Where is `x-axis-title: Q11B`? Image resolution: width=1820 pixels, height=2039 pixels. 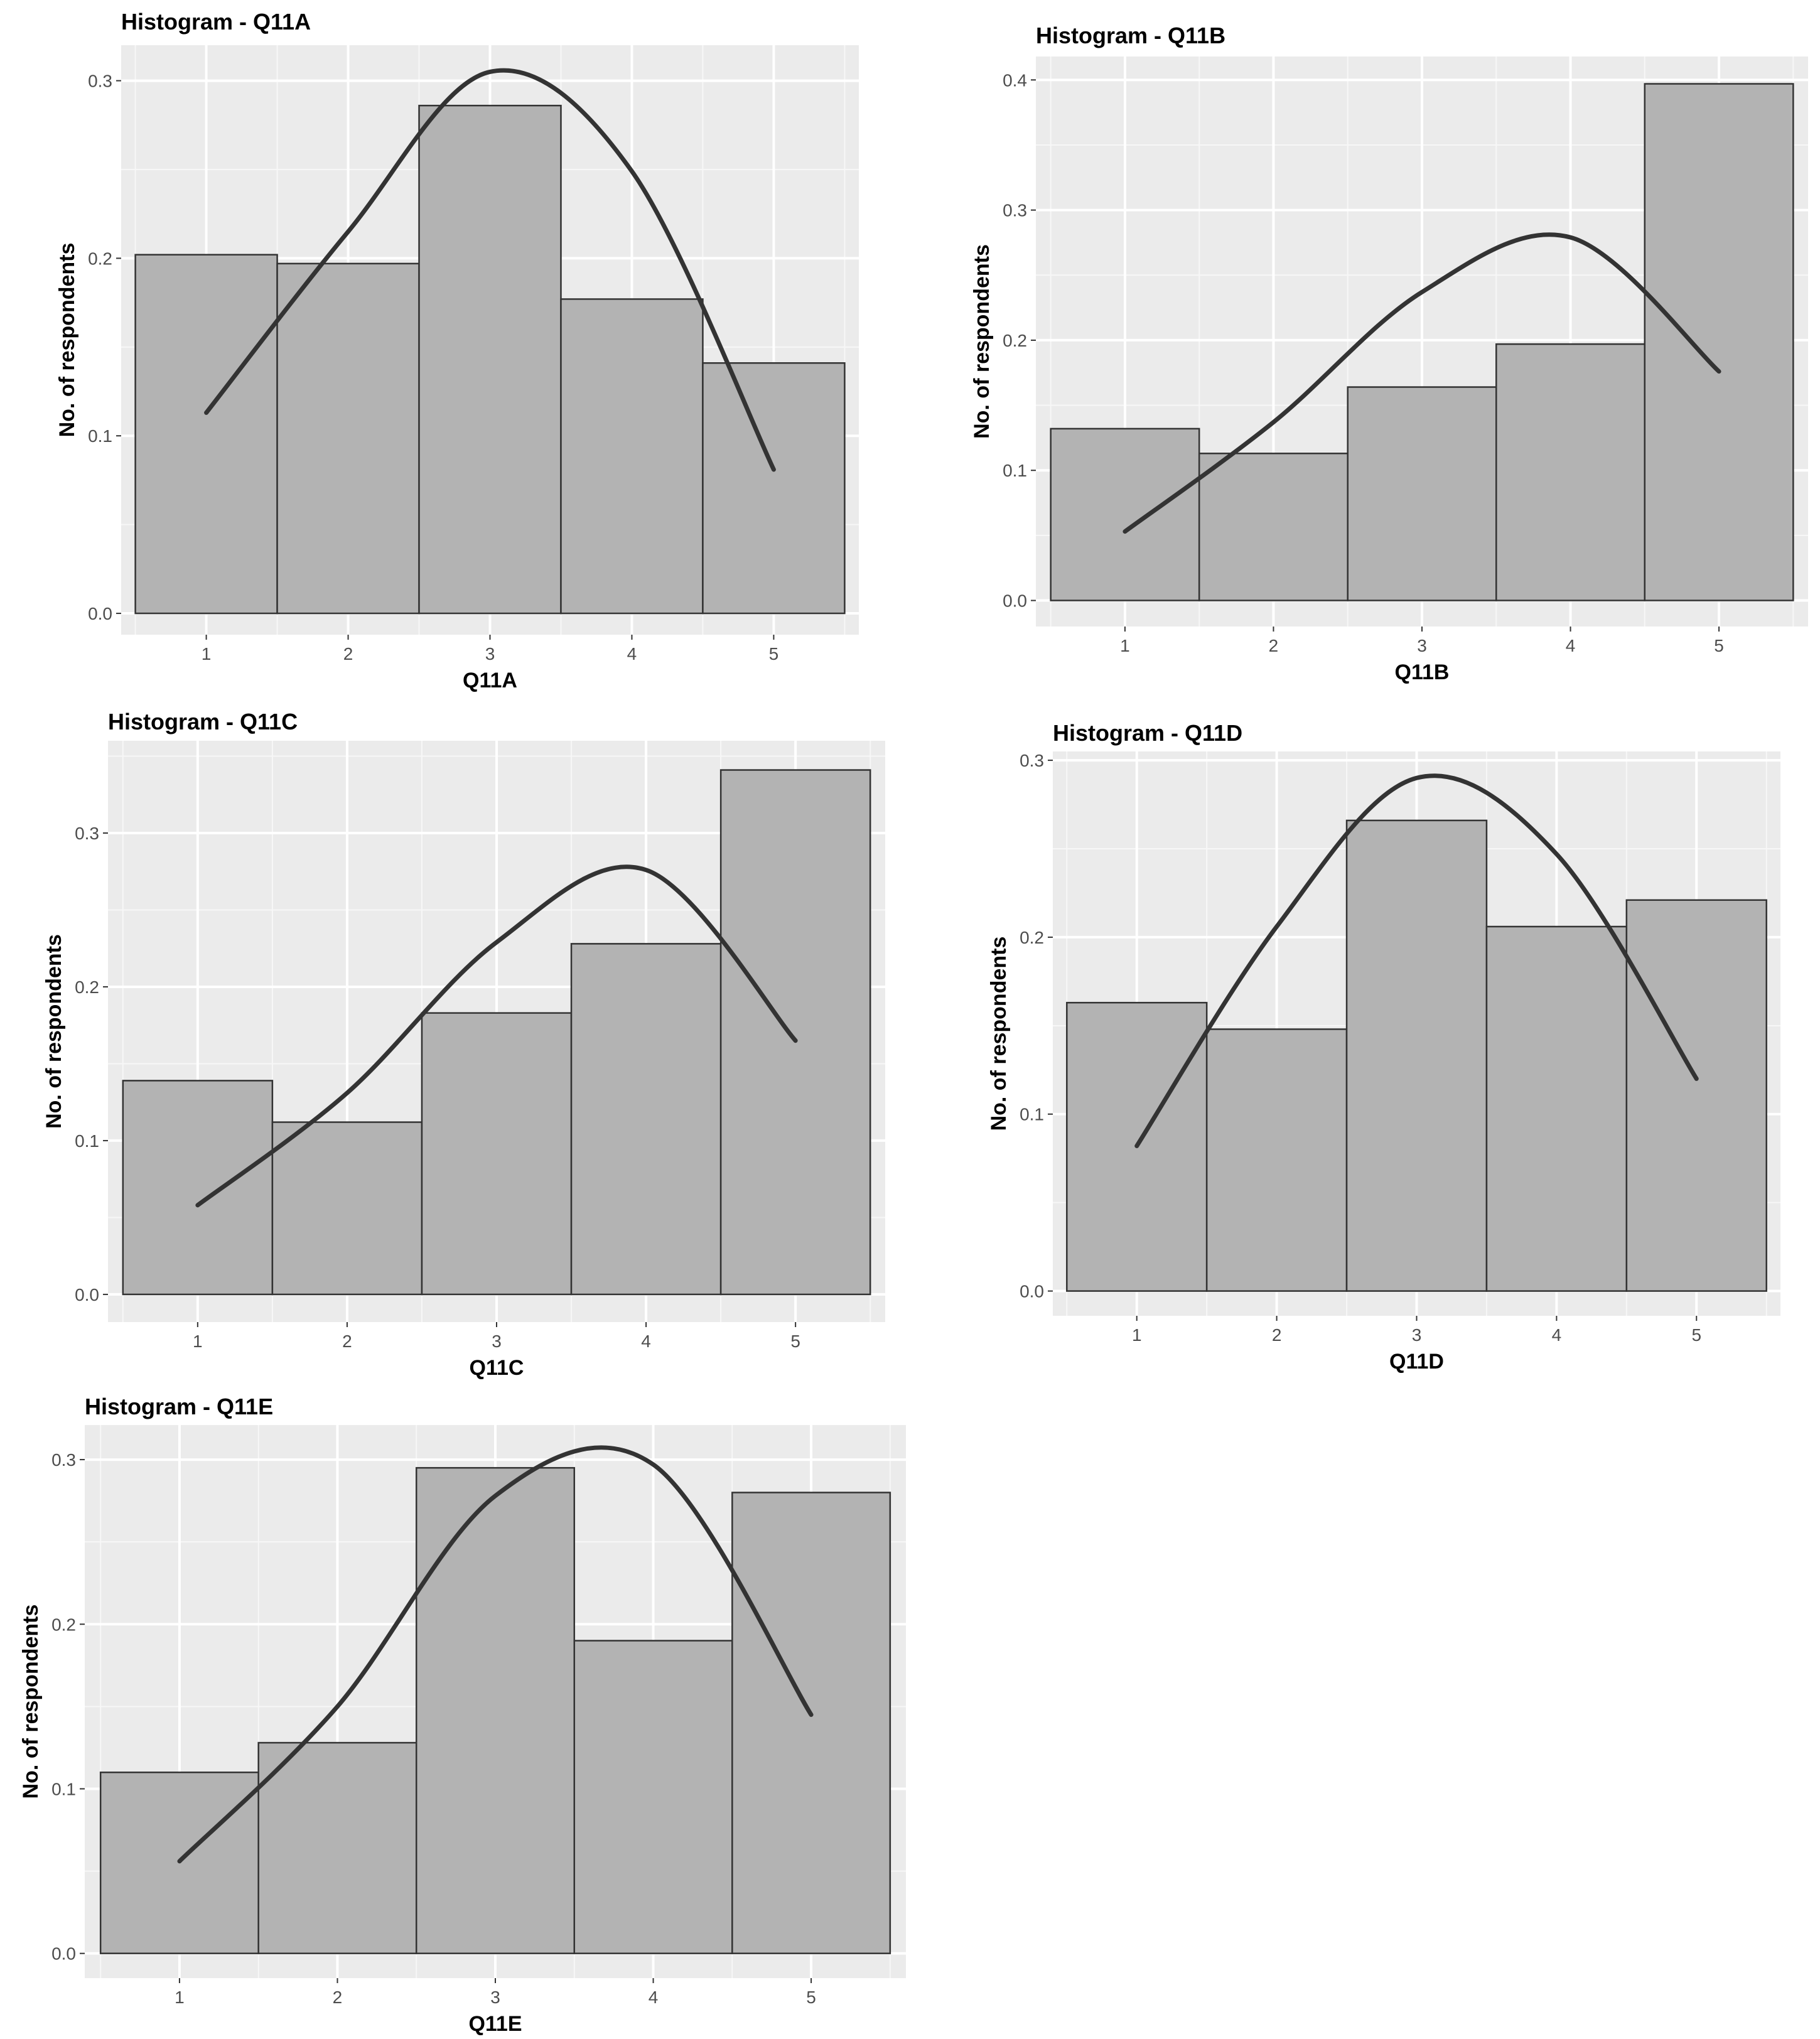
x-axis-title: Q11B is located at coordinates (1423, 672).